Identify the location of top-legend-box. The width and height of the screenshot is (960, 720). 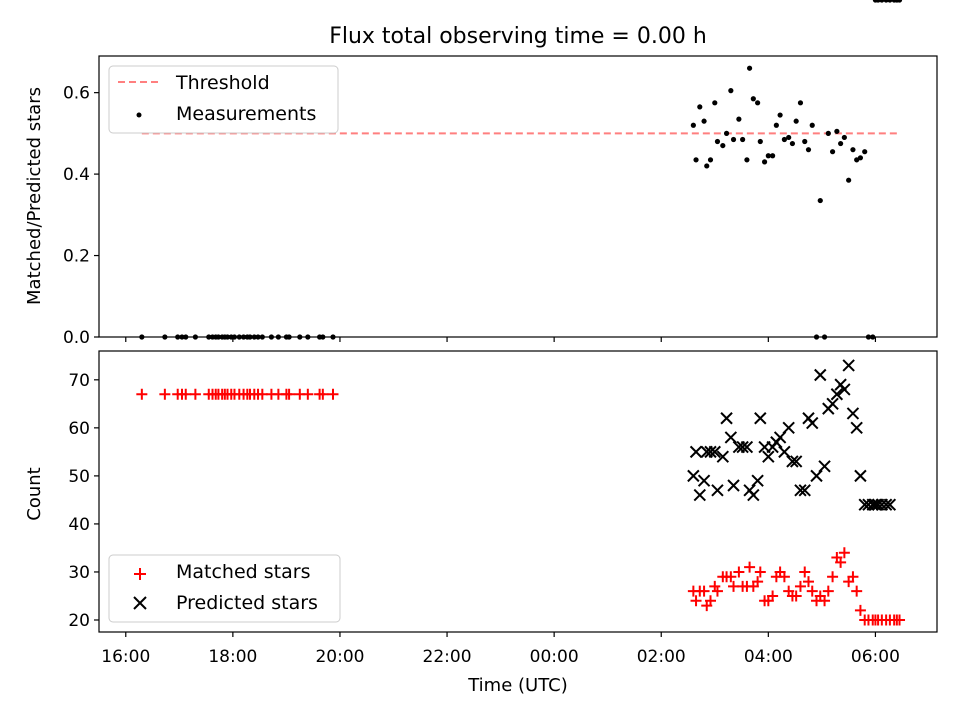
(223, 99).